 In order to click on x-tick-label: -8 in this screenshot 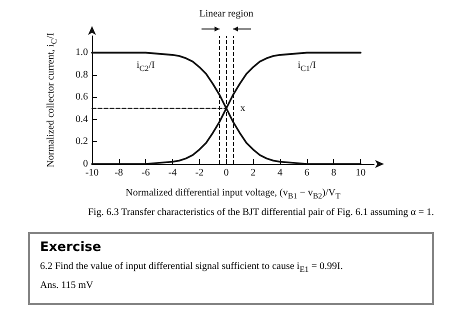, I will do `click(119, 173)`.